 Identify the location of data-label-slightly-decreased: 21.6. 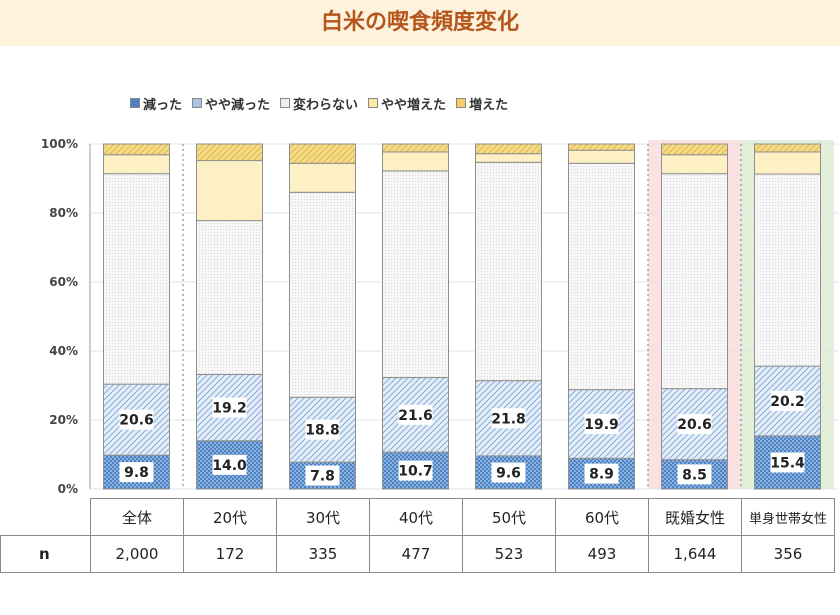
(415, 416).